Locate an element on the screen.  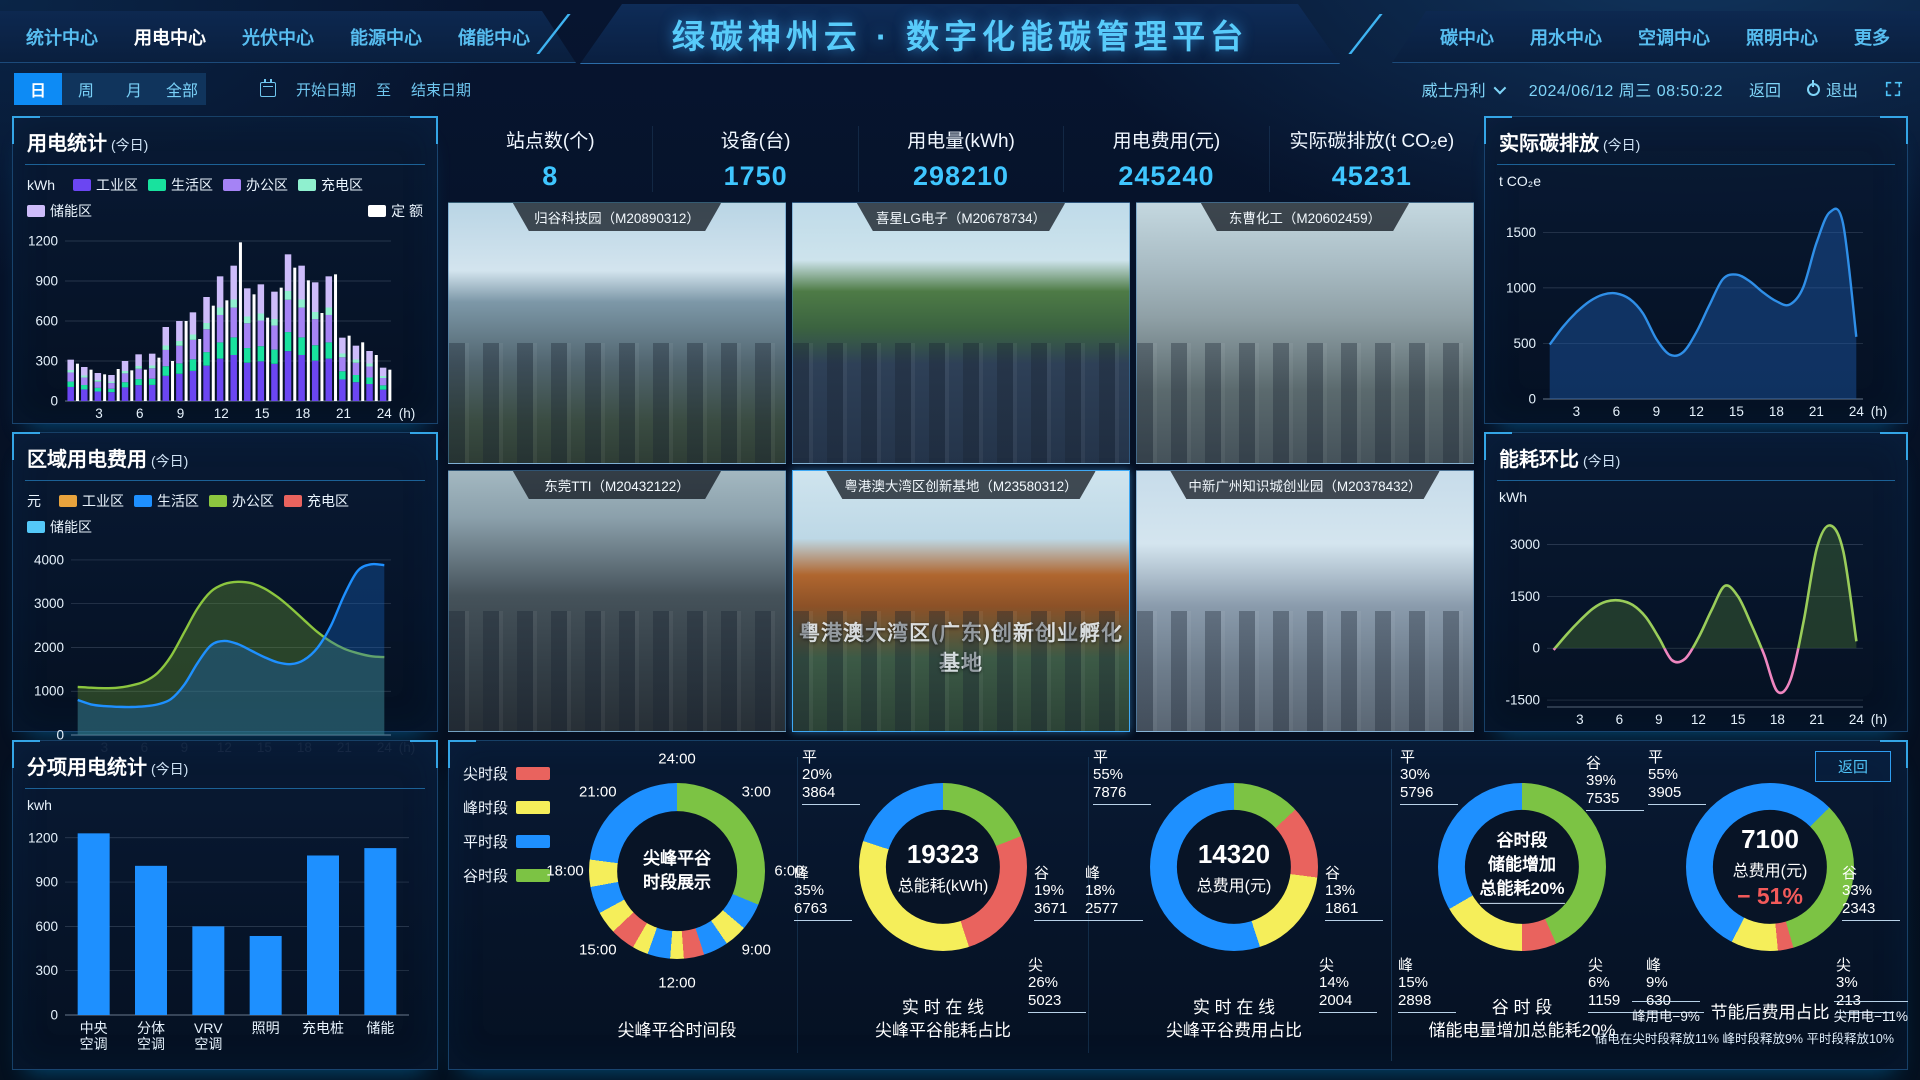
site-watermark: 粤港澳大湾区(广东)创新创业孵化基地 is located at coordinates (961, 648).